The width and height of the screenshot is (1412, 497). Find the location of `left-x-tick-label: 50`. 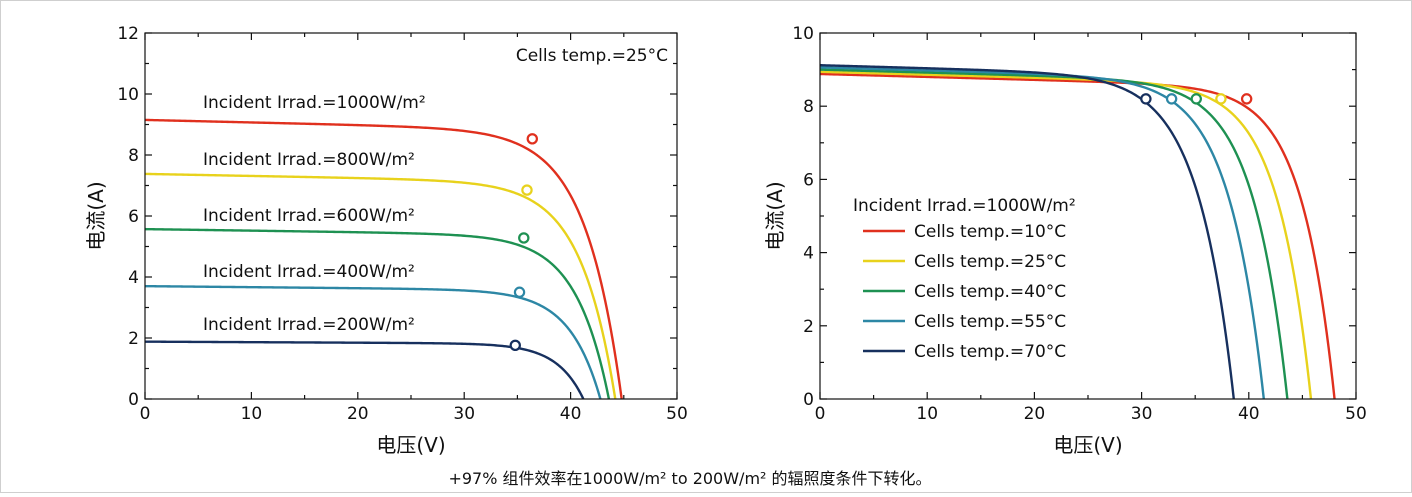

left-x-tick-label: 50 is located at coordinates (677, 414).